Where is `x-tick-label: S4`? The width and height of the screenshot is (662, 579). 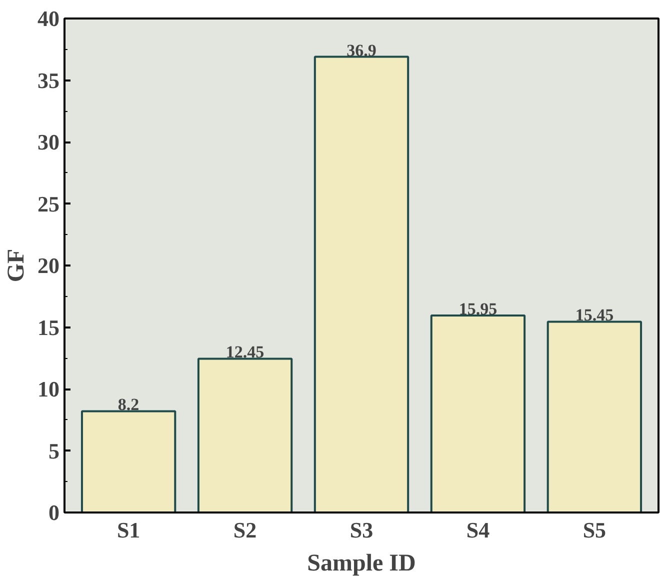 x-tick-label: S4 is located at coordinates (478, 530).